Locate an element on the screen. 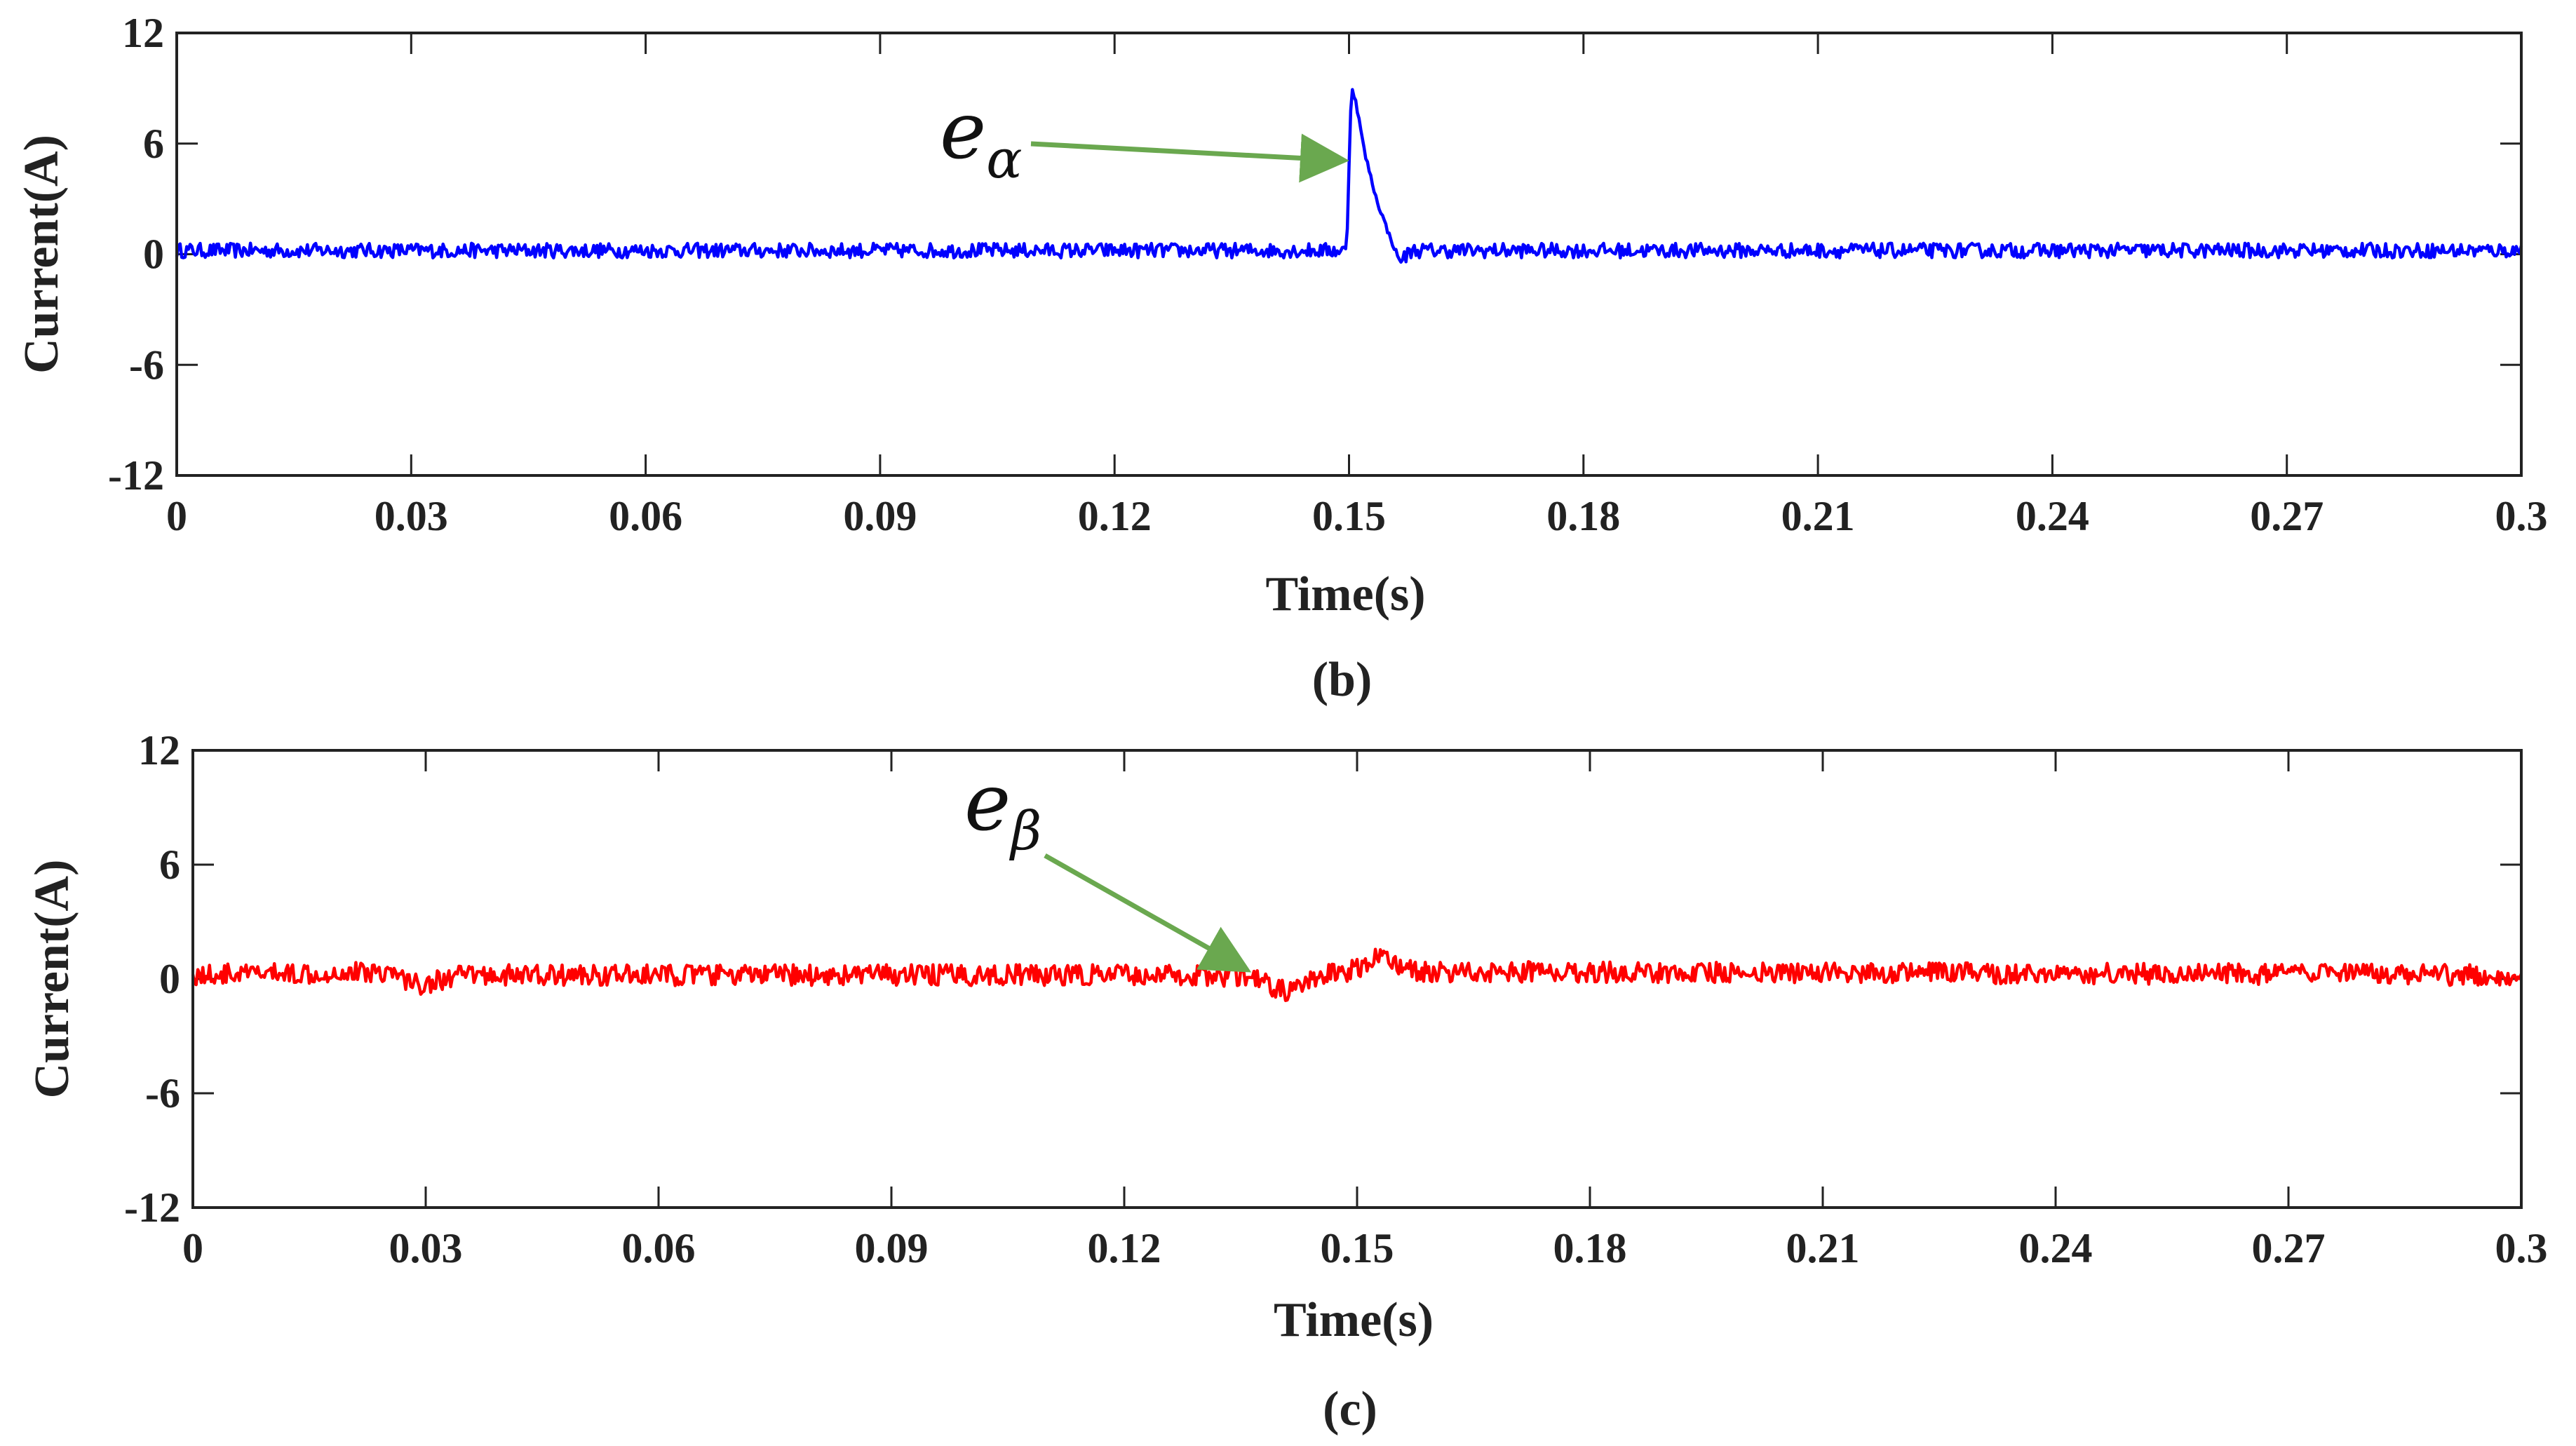  series-line-e-alpha is located at coordinates (1349, 176).